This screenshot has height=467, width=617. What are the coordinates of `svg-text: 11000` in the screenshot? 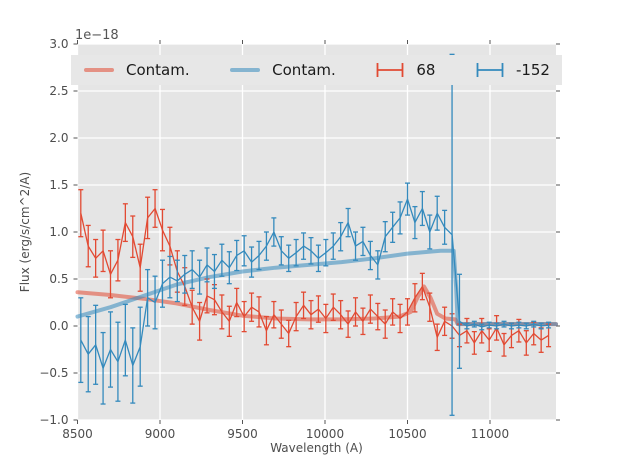 It's located at (490, 434).